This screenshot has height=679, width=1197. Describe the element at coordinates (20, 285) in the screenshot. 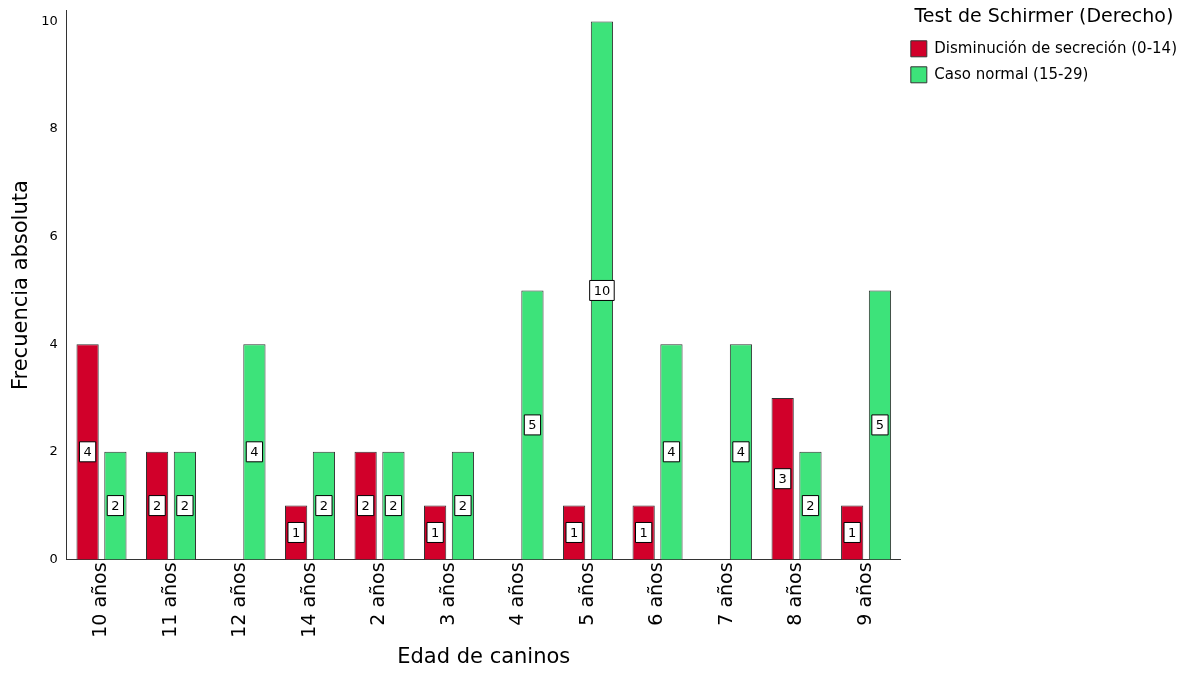

I see `y-axis-title: Frecuencia absoluta` at that location.